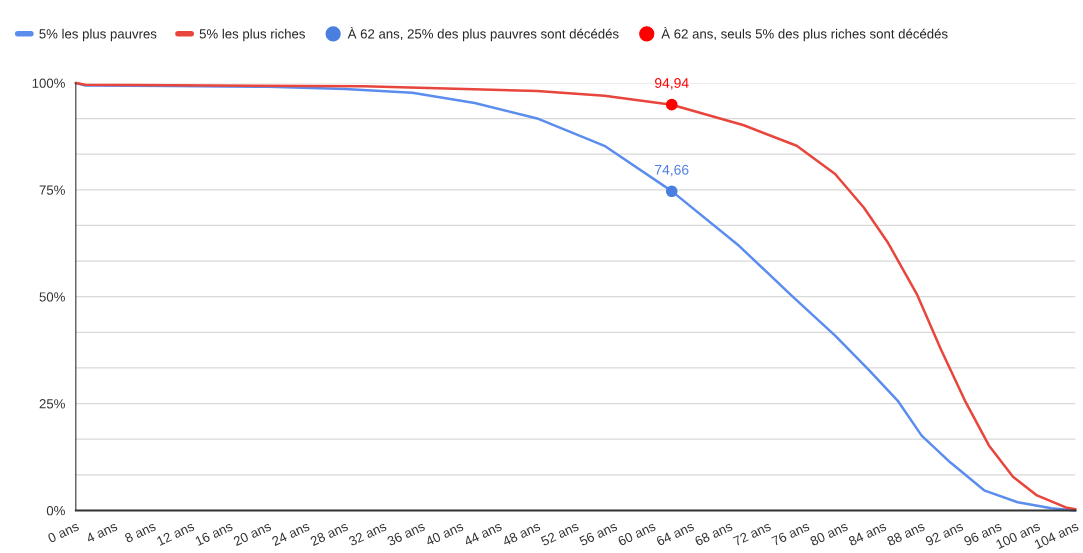  What do you see at coordinates (560, 534) in the screenshot?
I see `x-tick-label: 52 ans` at bounding box center [560, 534].